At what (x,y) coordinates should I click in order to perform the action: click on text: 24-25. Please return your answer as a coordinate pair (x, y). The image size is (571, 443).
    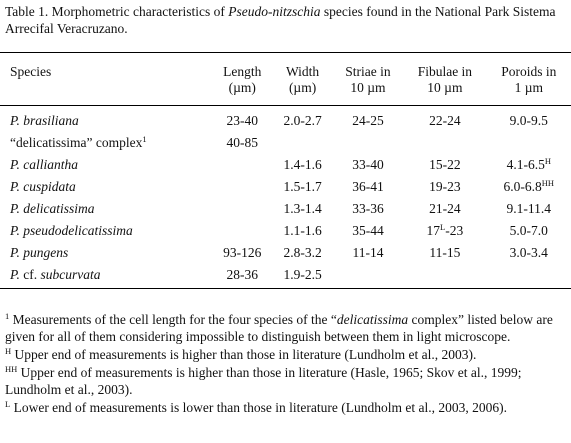
    Looking at the image, I should click on (368, 120).